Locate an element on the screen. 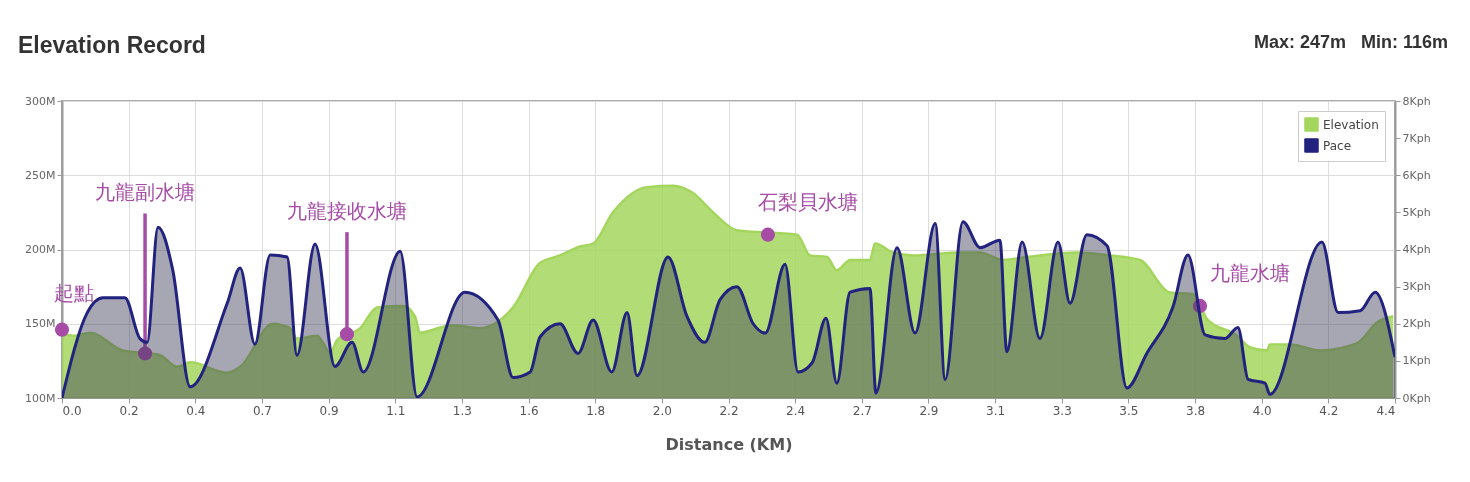  y2-tick-label: 5Kph is located at coordinates (1416, 212).